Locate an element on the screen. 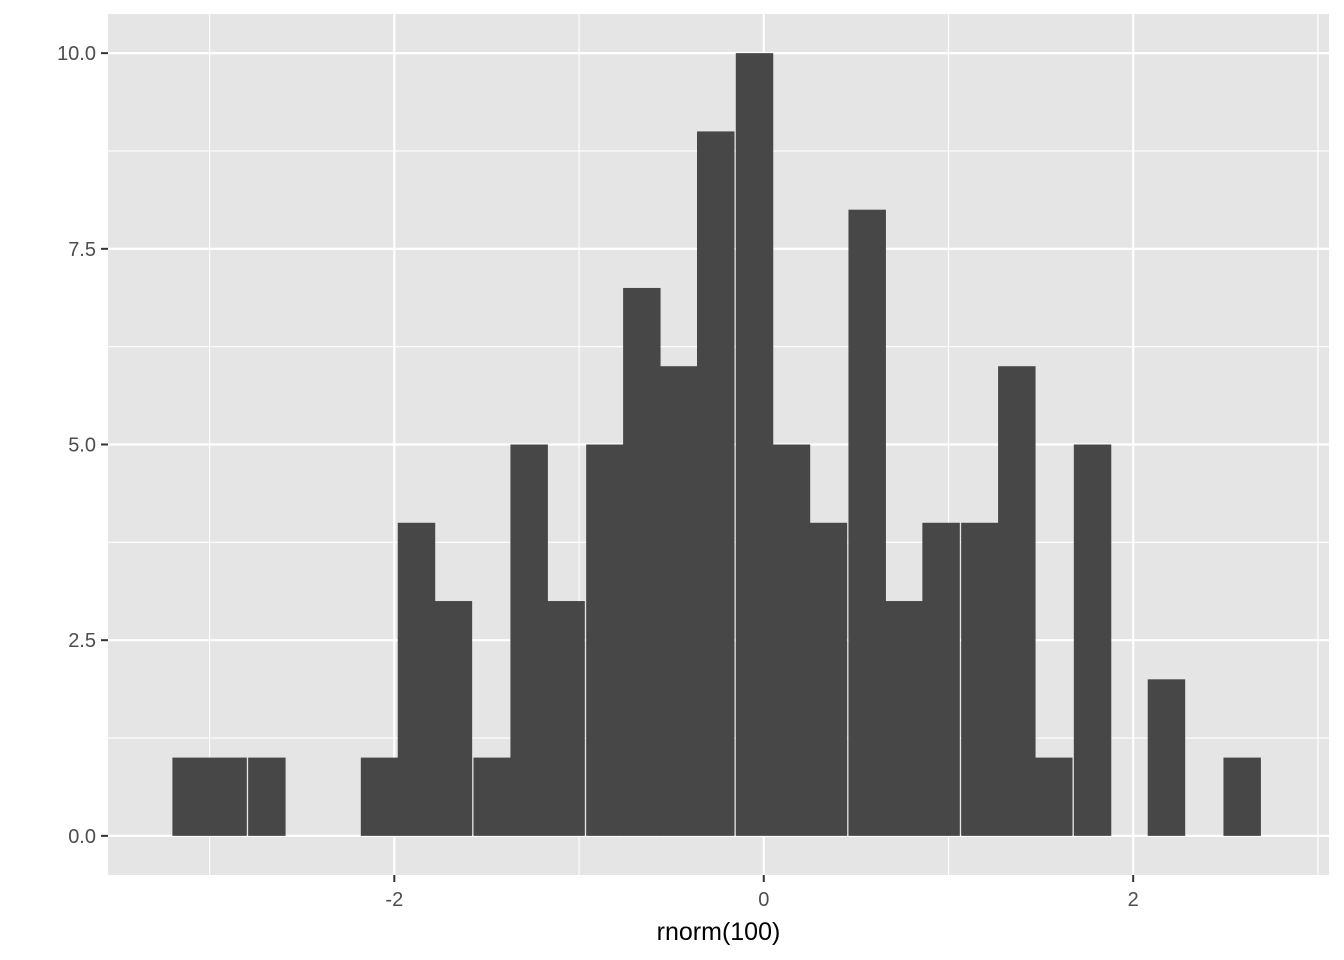  y-axis: 0.0 2.5 5.0 7.5 10.0 is located at coordinates (82, 445).